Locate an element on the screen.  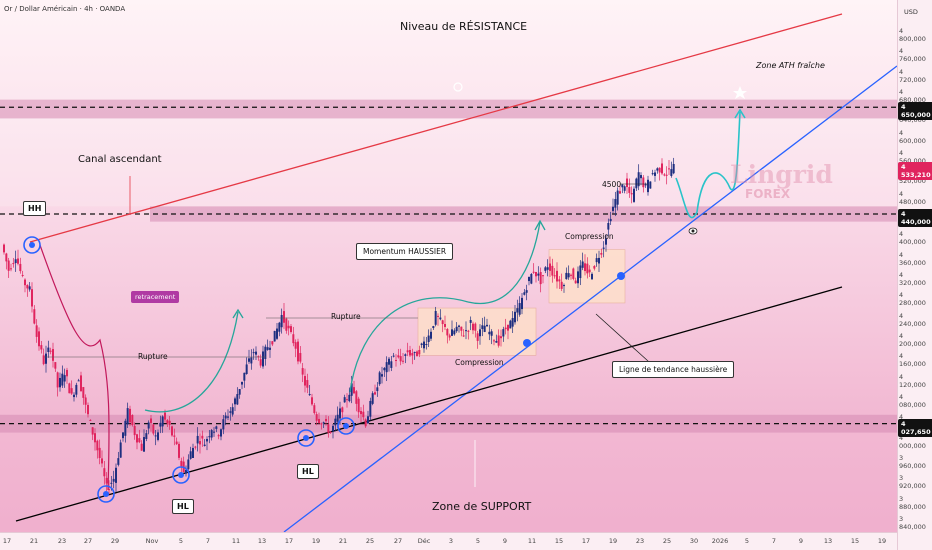
time-tick: 7 is located at coordinates (208, 541).